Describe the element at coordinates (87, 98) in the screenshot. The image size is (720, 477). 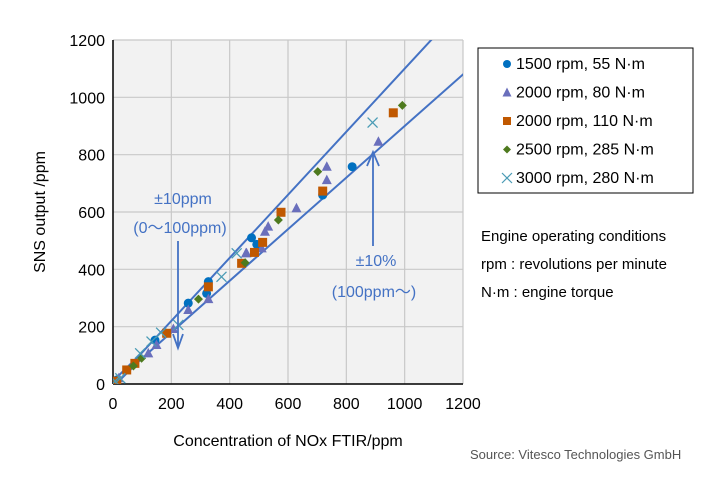
I see `y-tick-label: 1000` at that location.